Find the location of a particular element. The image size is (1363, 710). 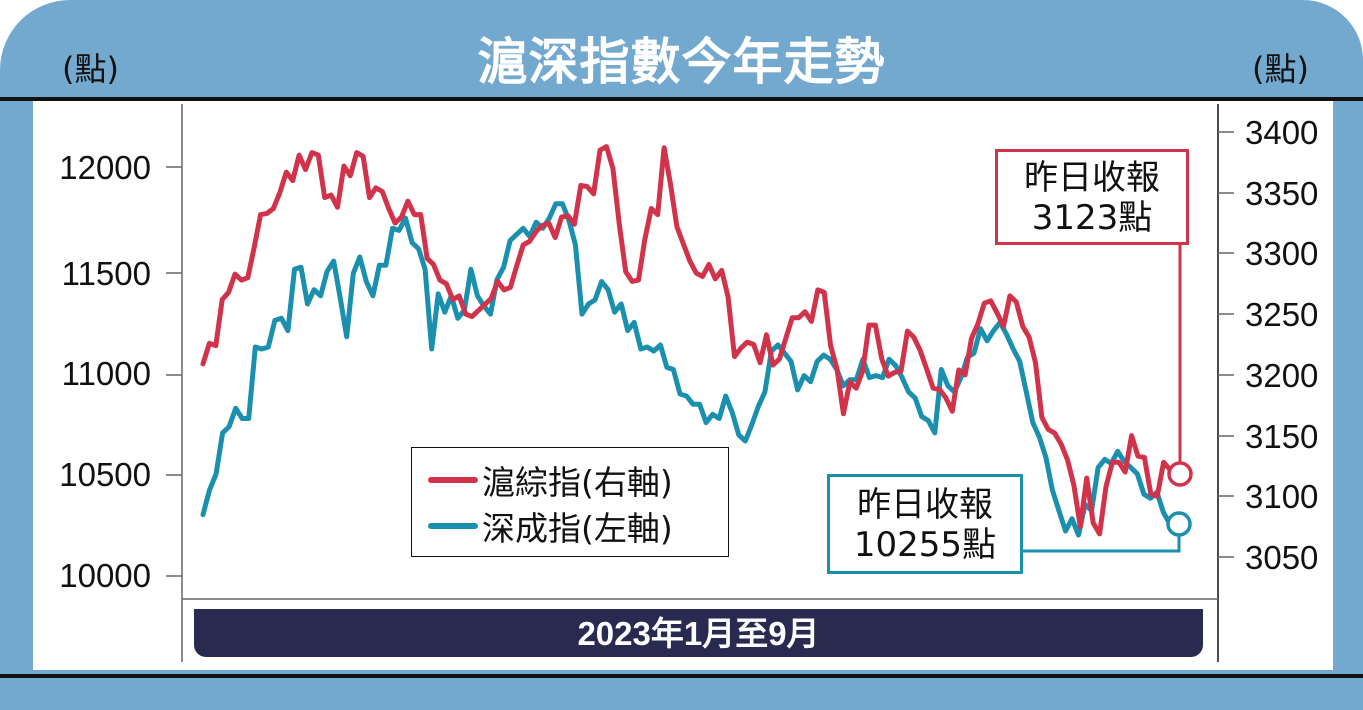

right-axis-unit: (點) is located at coordinates (1280, 69).